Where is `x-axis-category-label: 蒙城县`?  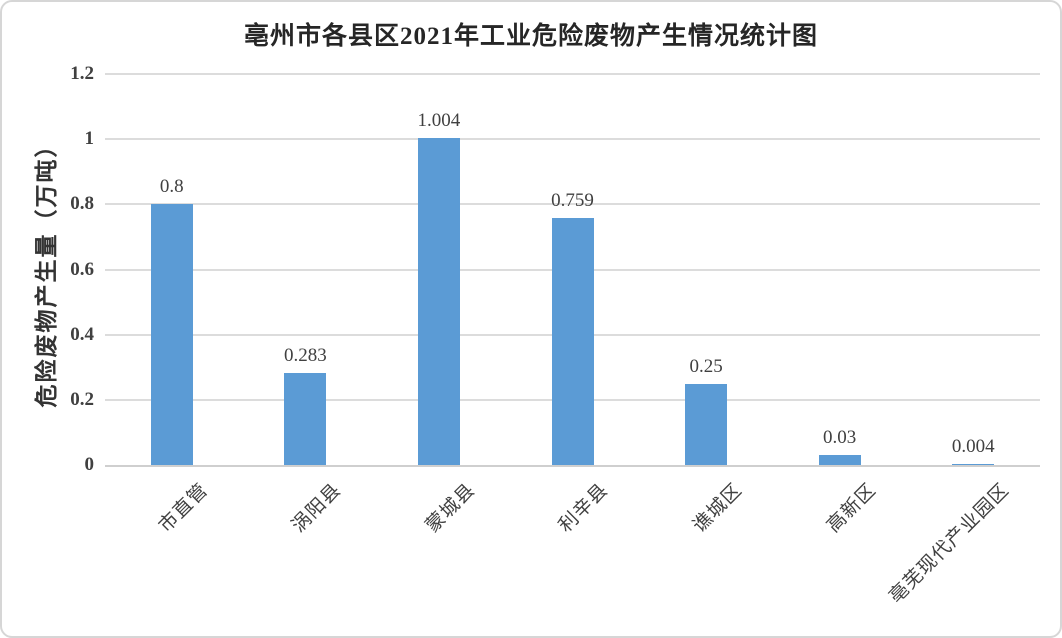
x-axis-category-label: 蒙城县 is located at coordinates (451, 508).